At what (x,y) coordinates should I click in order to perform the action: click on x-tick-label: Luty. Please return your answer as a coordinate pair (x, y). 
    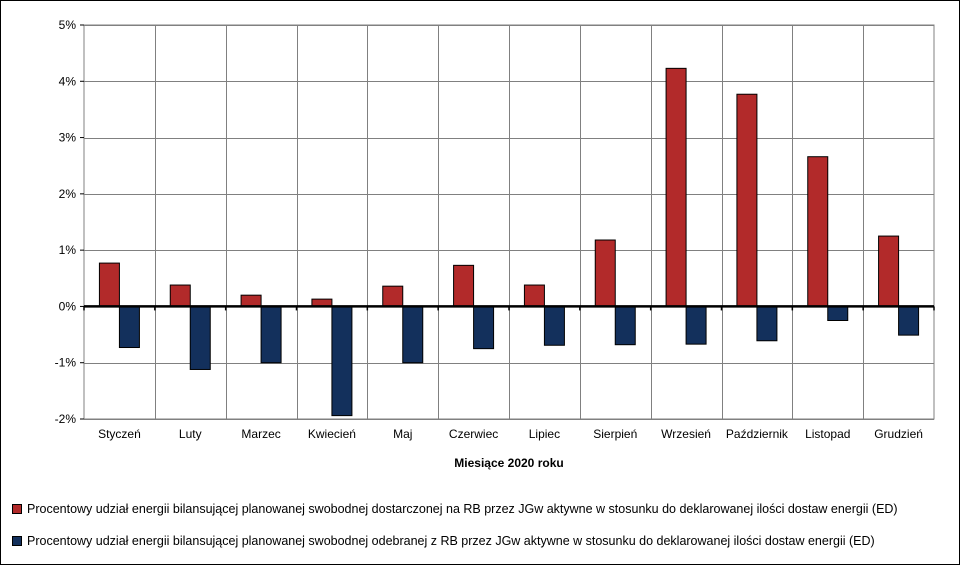
    Looking at the image, I should click on (190, 434).